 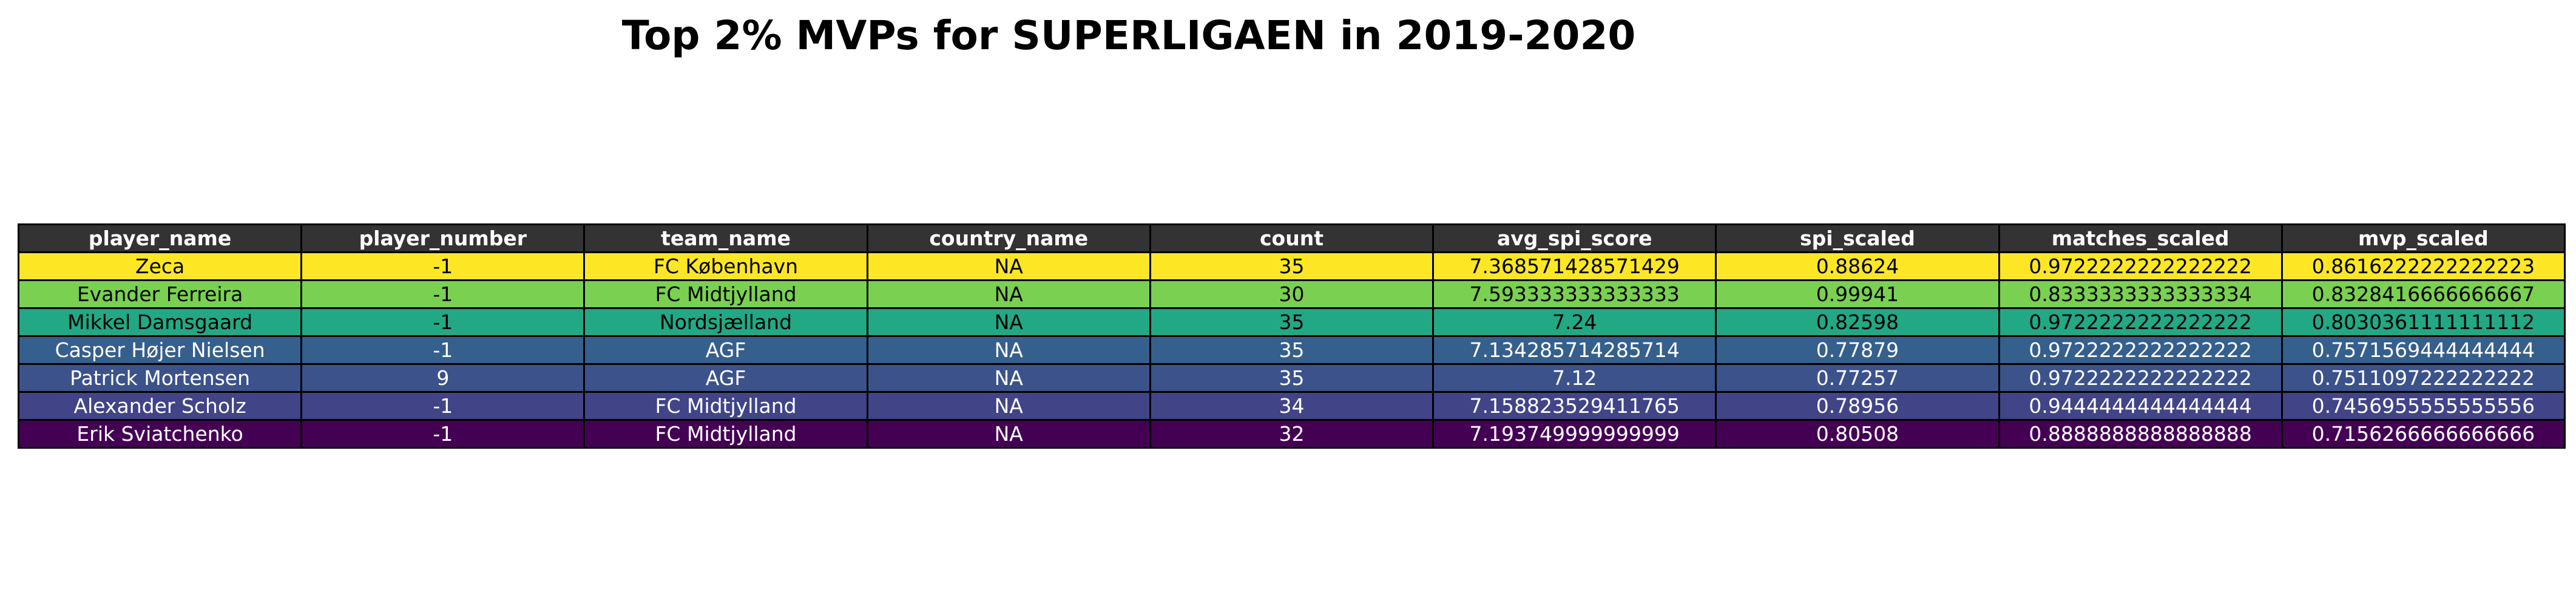 I want to click on table-cell-player-name: Zeca, so click(x=160, y=266).